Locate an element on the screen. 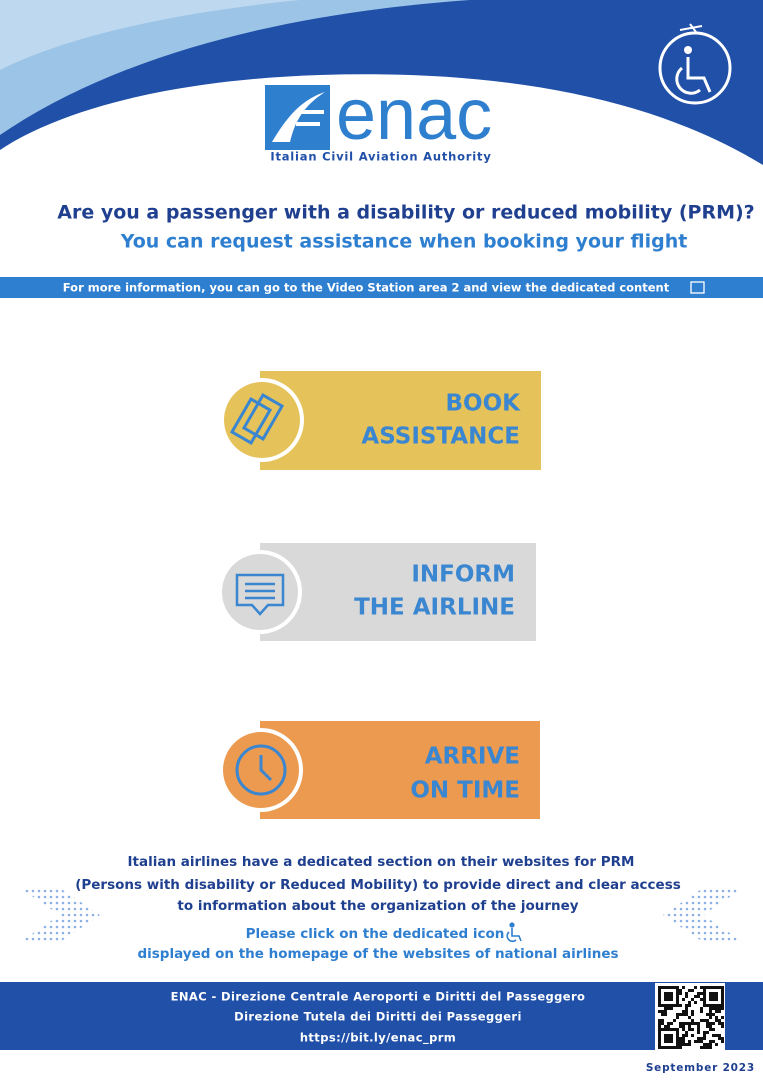 This screenshot has width=763, height=1080. chevron-left is located at coordinates (60, 915).